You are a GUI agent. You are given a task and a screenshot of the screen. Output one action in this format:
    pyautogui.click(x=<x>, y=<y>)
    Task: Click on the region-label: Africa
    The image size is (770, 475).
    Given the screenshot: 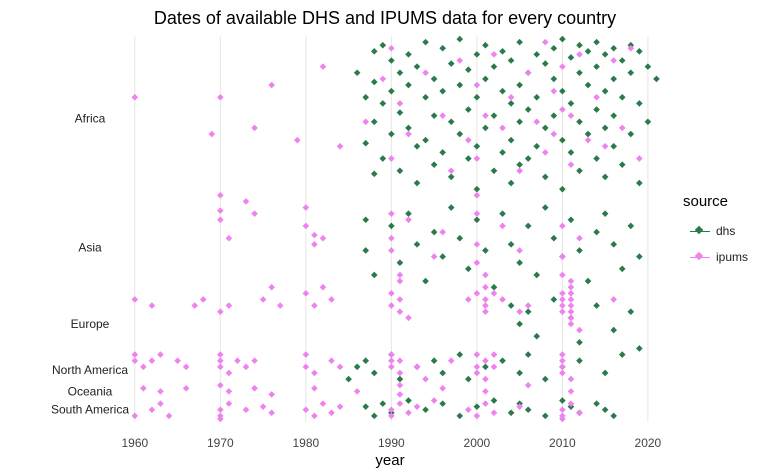 What is the action you would take?
    pyautogui.click(x=90, y=119)
    